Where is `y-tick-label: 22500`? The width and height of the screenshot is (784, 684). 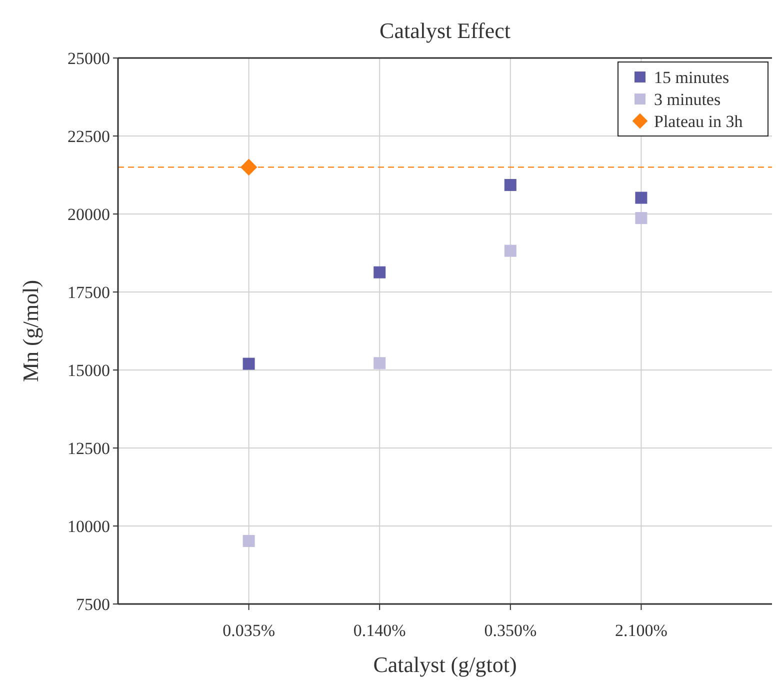 y-tick-label: 22500 is located at coordinates (89, 136).